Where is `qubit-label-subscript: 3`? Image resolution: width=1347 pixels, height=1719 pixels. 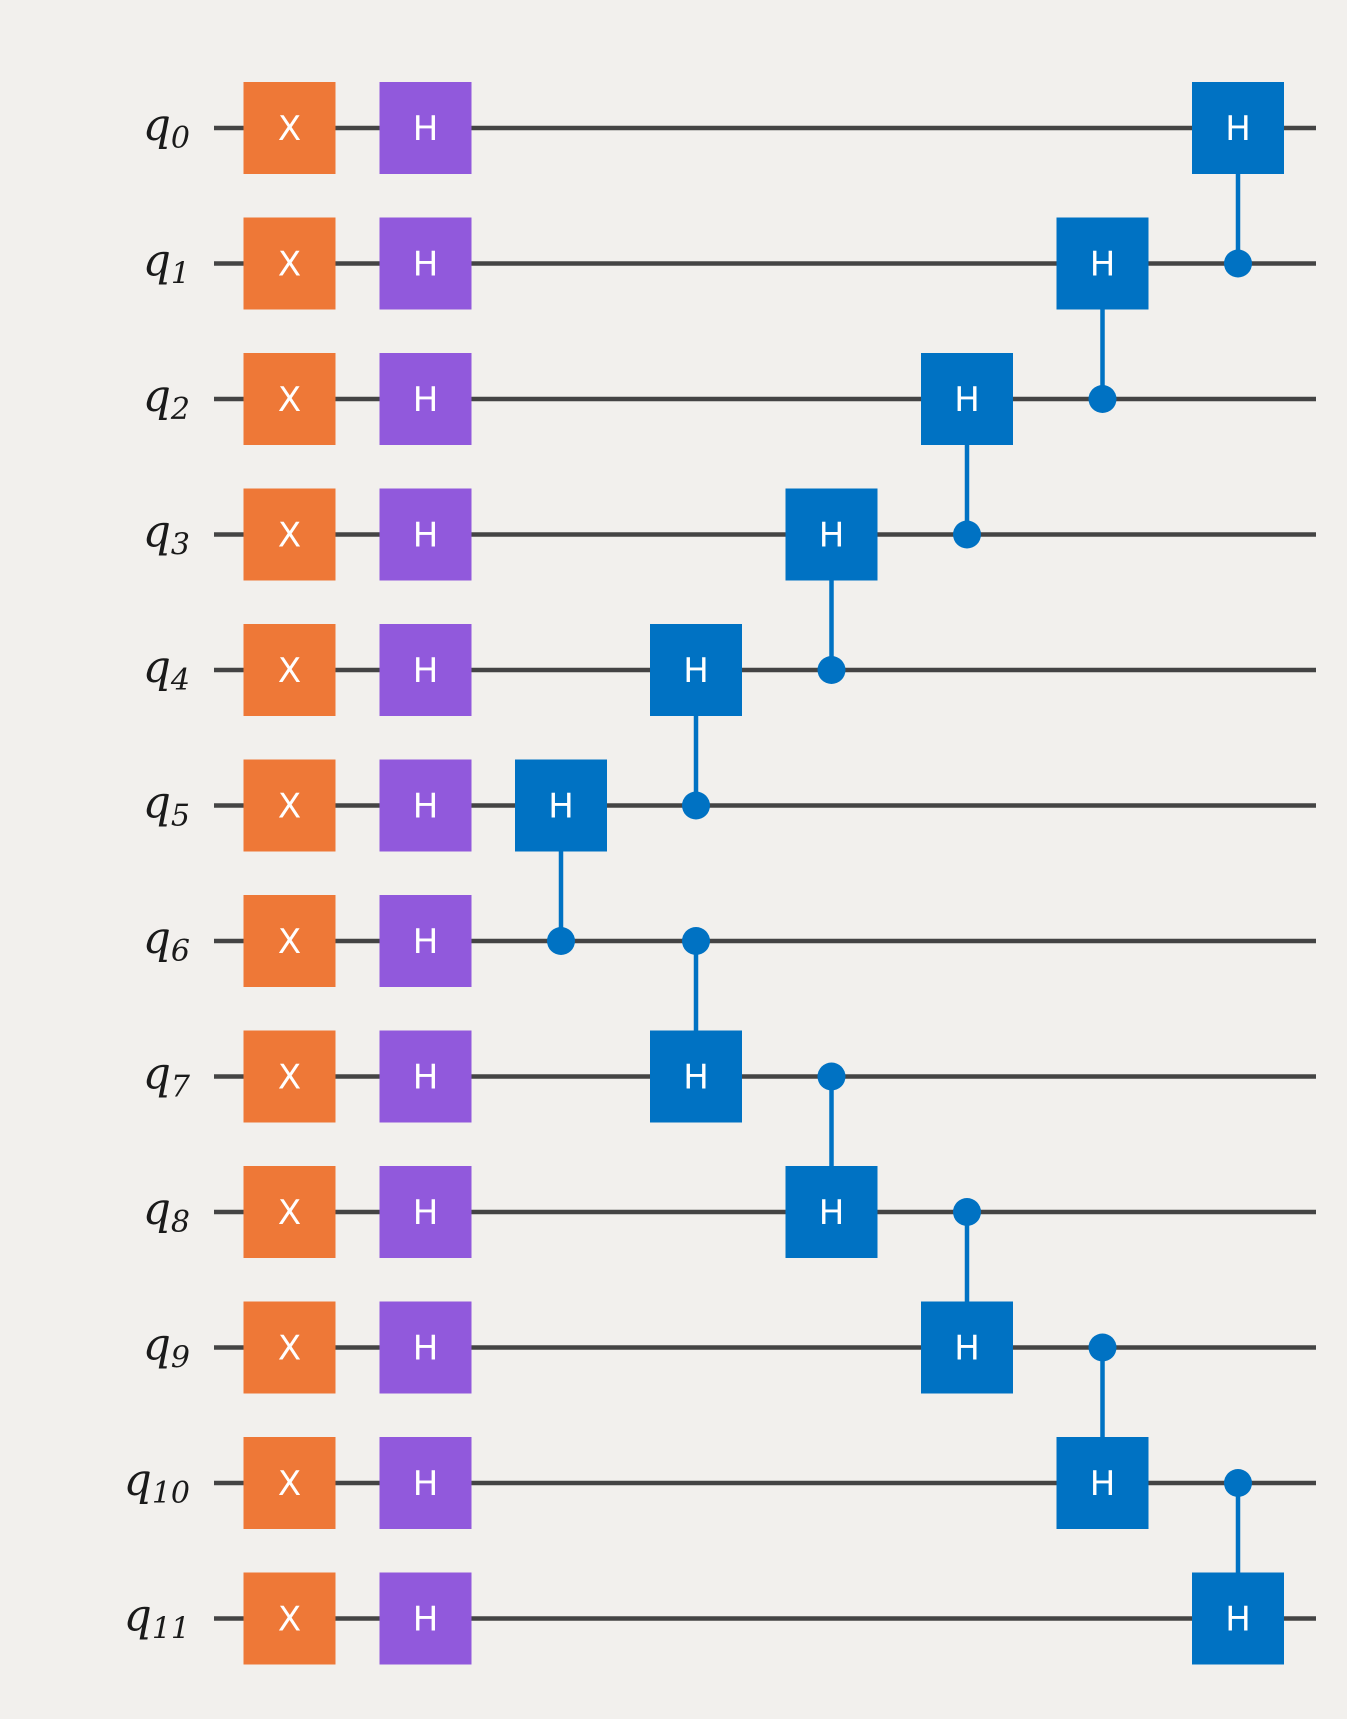 qubit-label-subscript: 3 is located at coordinates (180, 545).